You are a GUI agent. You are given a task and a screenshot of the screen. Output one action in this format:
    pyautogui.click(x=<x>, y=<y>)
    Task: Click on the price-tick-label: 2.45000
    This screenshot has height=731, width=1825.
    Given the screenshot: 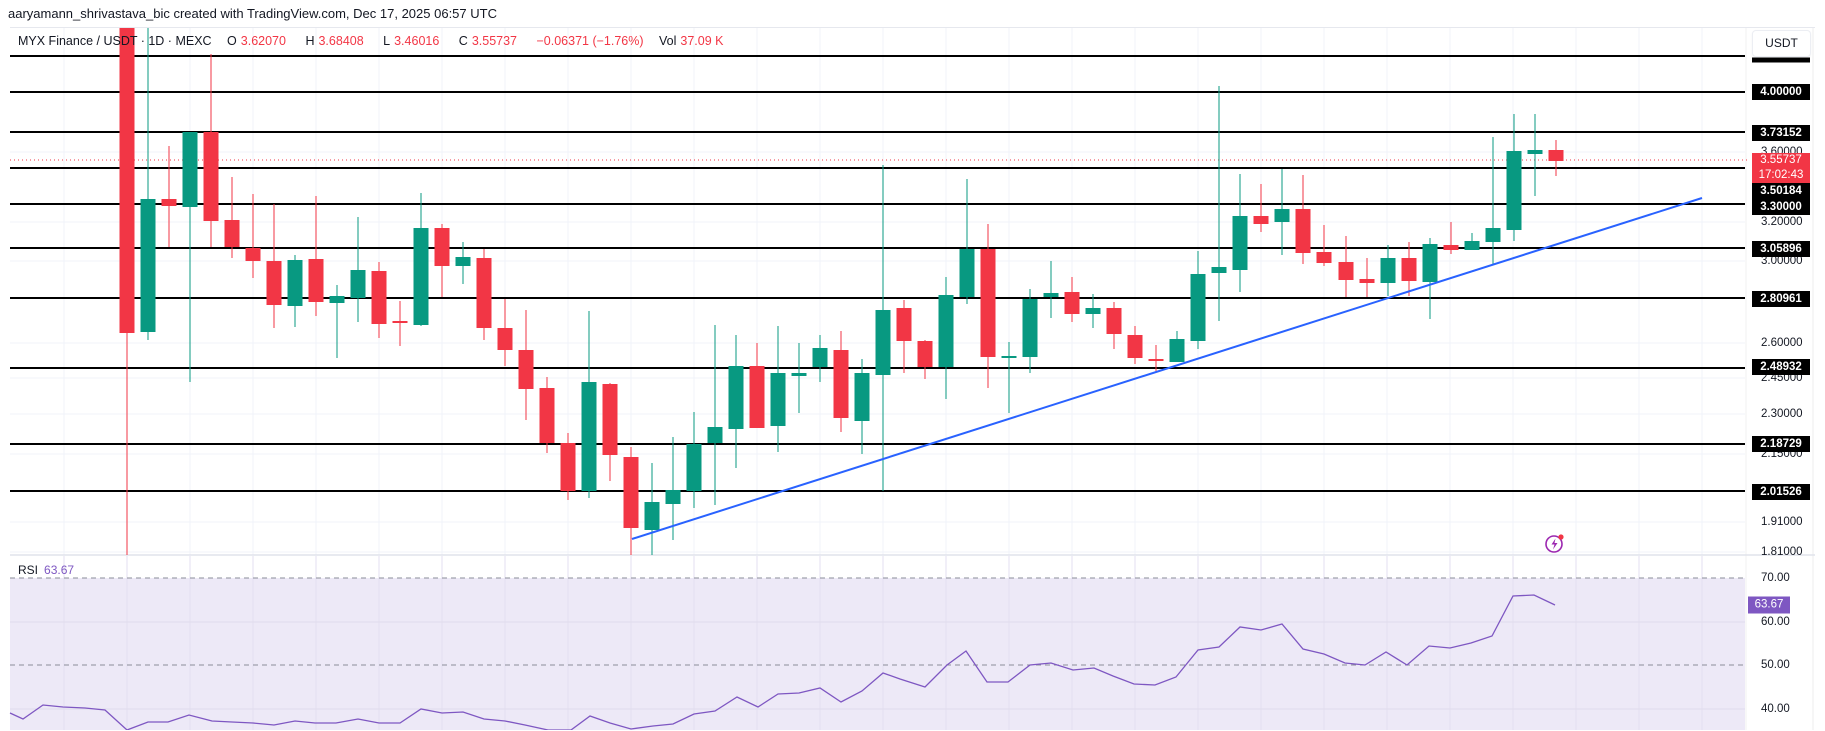 What is the action you would take?
    pyautogui.click(x=1782, y=378)
    